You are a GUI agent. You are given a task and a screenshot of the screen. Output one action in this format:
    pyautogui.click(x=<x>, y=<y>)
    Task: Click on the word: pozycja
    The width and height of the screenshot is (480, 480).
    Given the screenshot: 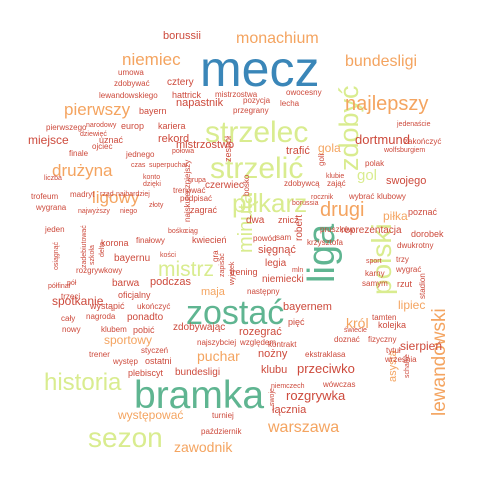 What is the action you would take?
    pyautogui.click(x=257, y=100)
    